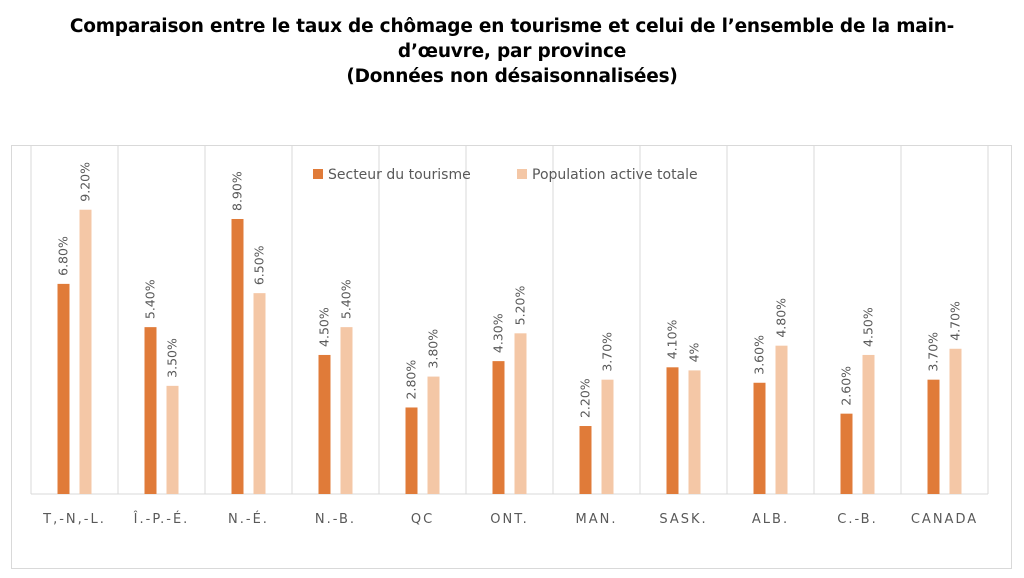 Image resolution: width=1024 pixels, height=578 pixels. Describe the element at coordinates (422, 519) in the screenshot. I see `category-label-4: QC` at that location.